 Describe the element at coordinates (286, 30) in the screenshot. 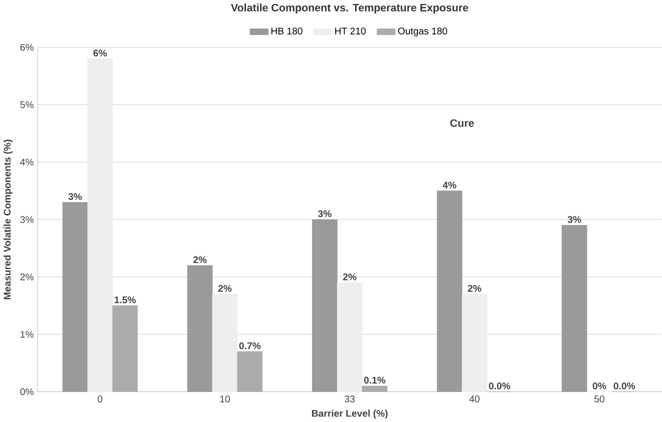

I see `legend-label: HB 180` at that location.